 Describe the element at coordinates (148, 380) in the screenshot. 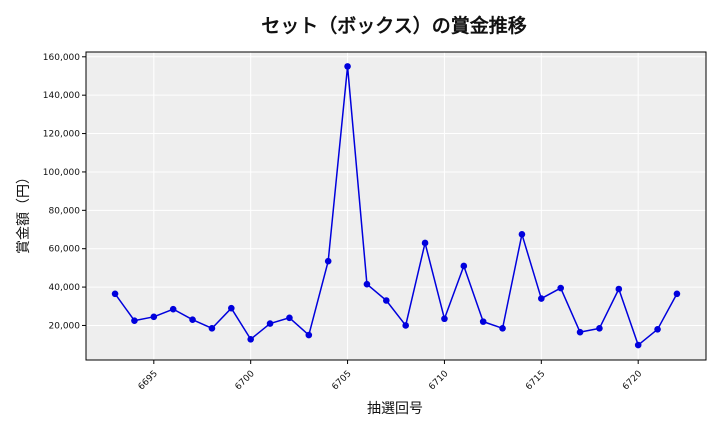

I see `x-tick-label: 6695` at that location.